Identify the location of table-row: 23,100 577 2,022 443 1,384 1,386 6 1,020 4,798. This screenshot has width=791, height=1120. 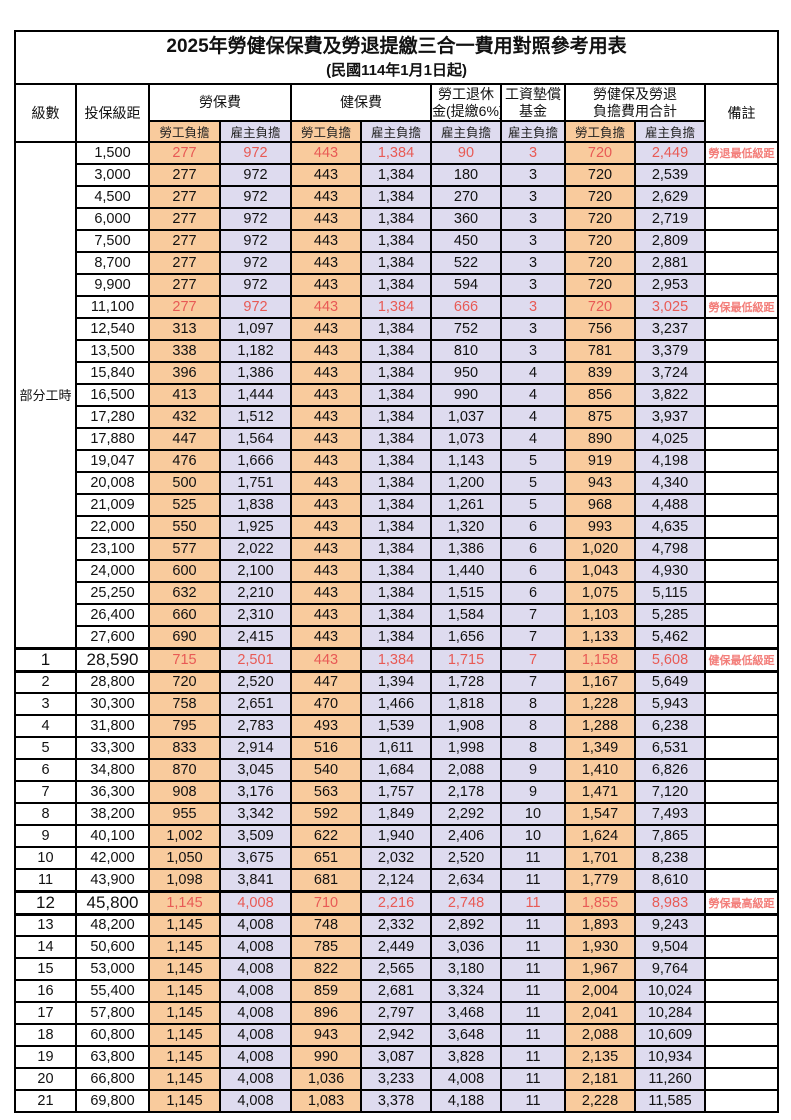
(397, 549).